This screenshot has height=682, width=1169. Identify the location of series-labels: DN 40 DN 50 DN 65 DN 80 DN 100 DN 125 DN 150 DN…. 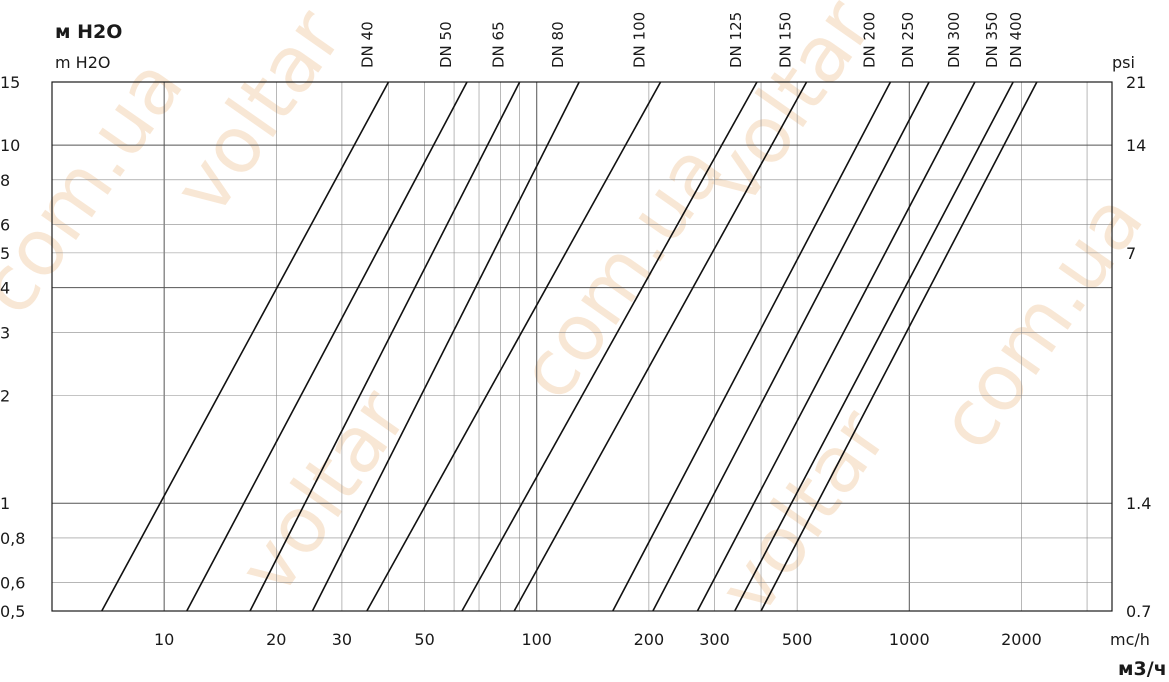
(691, 40).